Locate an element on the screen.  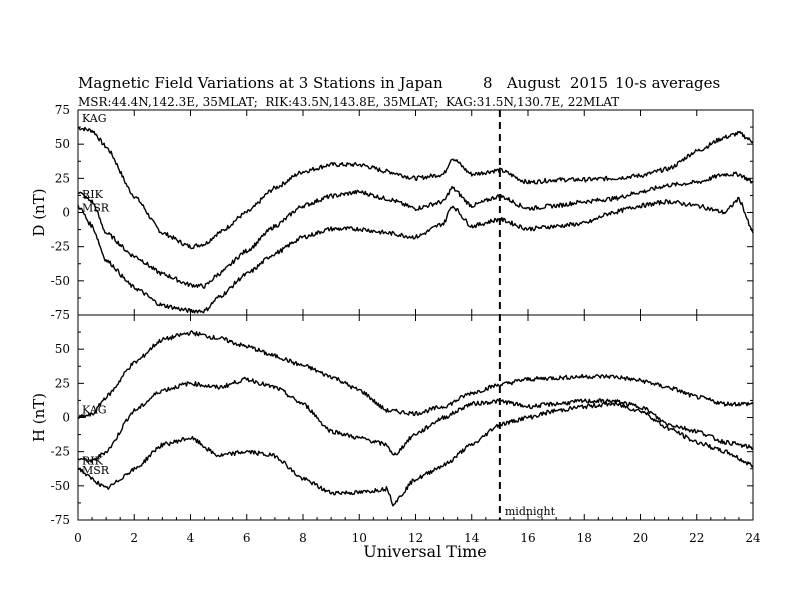
y-axis-label: H (nT) is located at coordinates (39, 417).